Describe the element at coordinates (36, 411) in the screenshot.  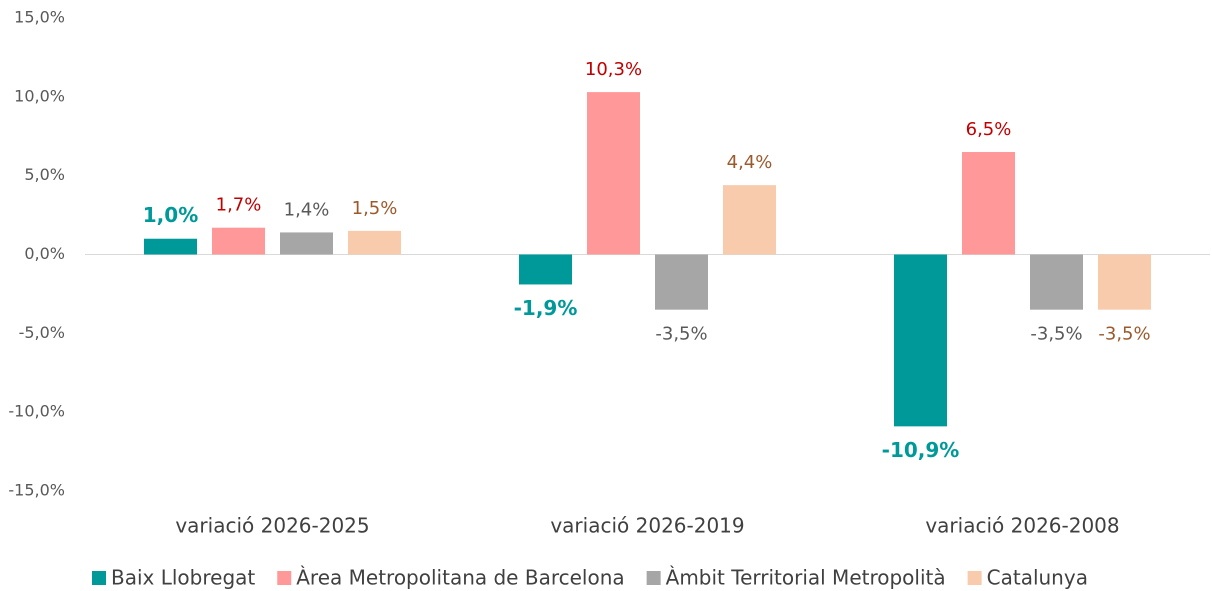
I see `y-tick-label: -10,0%` at that location.